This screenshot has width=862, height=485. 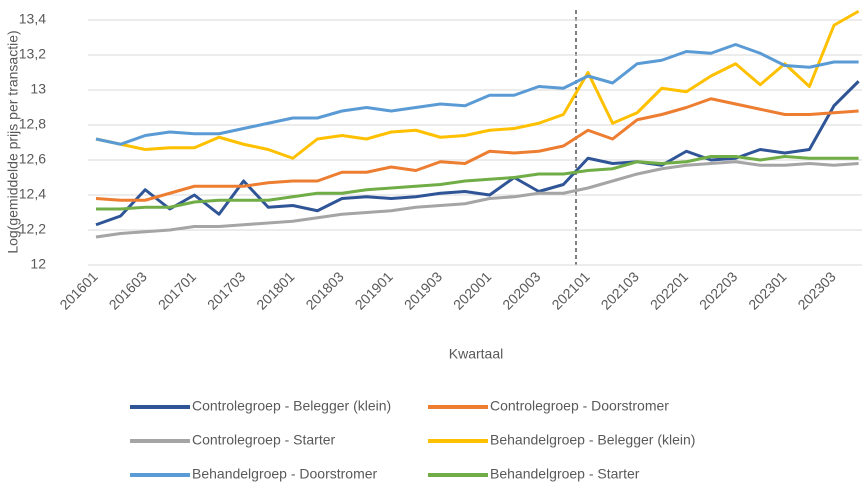 What do you see at coordinates (521, 290) in the screenshot?
I see `x-tick-label: 202003` at bounding box center [521, 290].